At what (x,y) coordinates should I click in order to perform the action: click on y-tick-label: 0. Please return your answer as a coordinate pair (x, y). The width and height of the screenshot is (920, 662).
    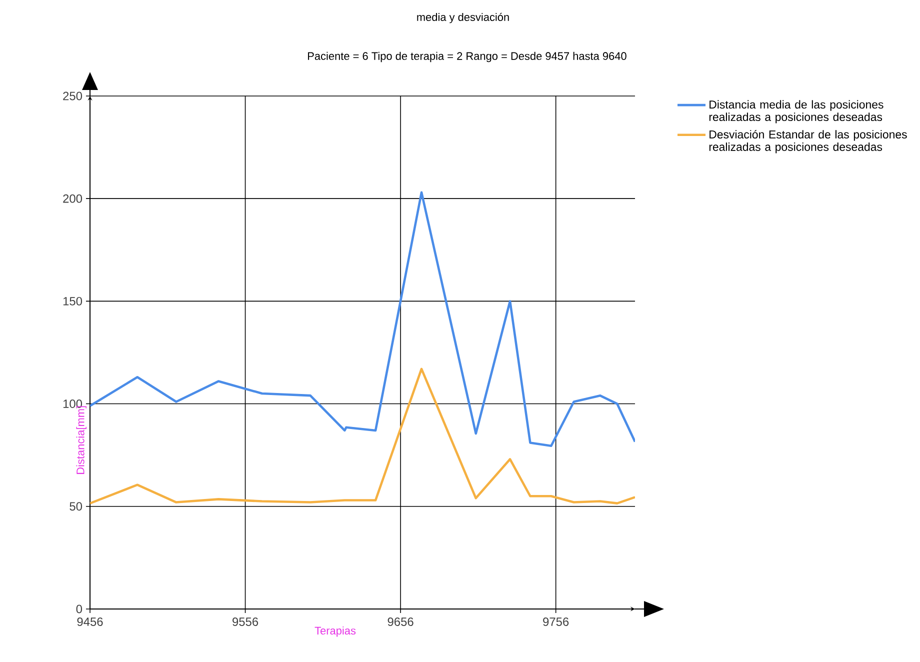
    Looking at the image, I should click on (79, 609).